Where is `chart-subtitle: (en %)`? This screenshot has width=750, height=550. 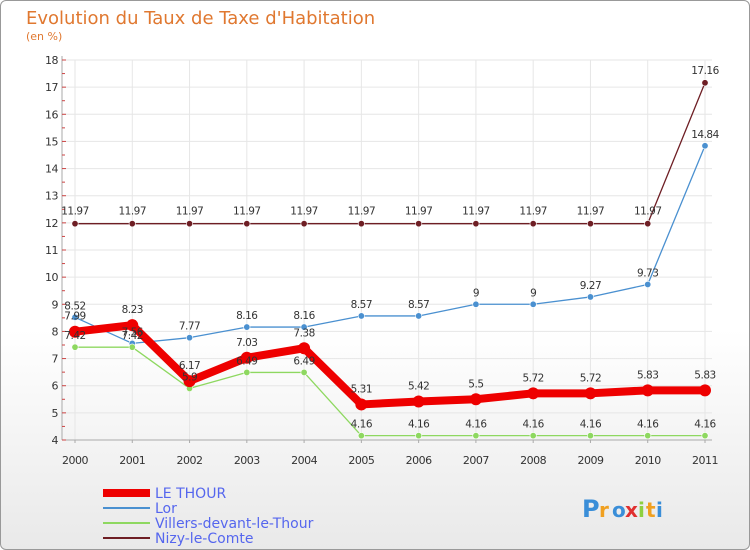
chart-subtitle: (en %) is located at coordinates (44, 36).